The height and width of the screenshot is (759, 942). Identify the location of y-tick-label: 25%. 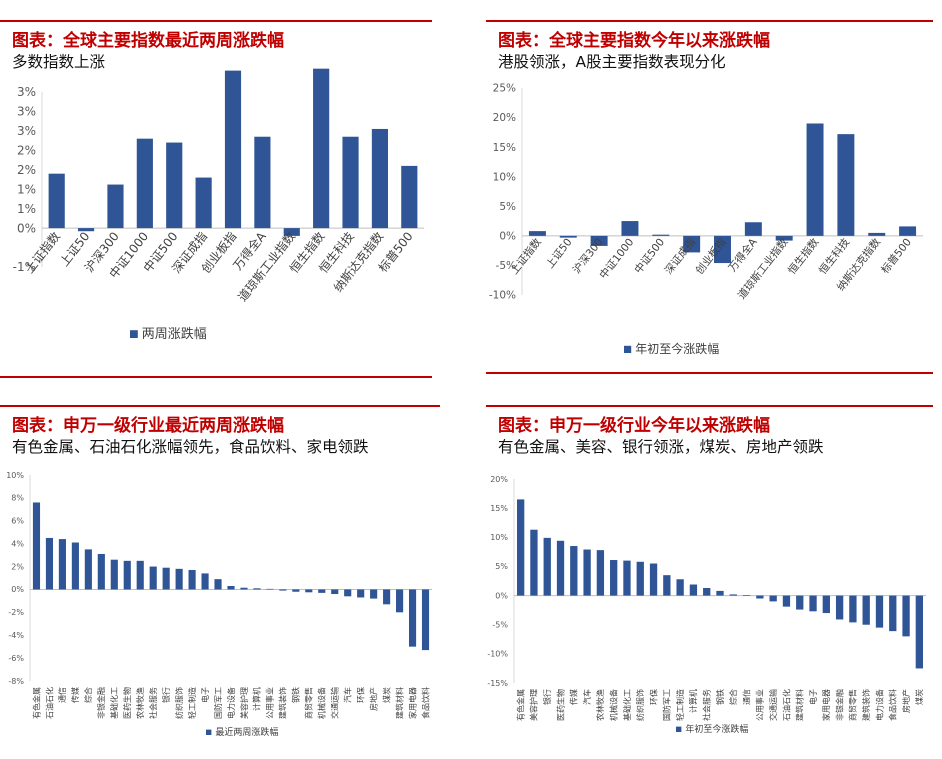
(504, 89).